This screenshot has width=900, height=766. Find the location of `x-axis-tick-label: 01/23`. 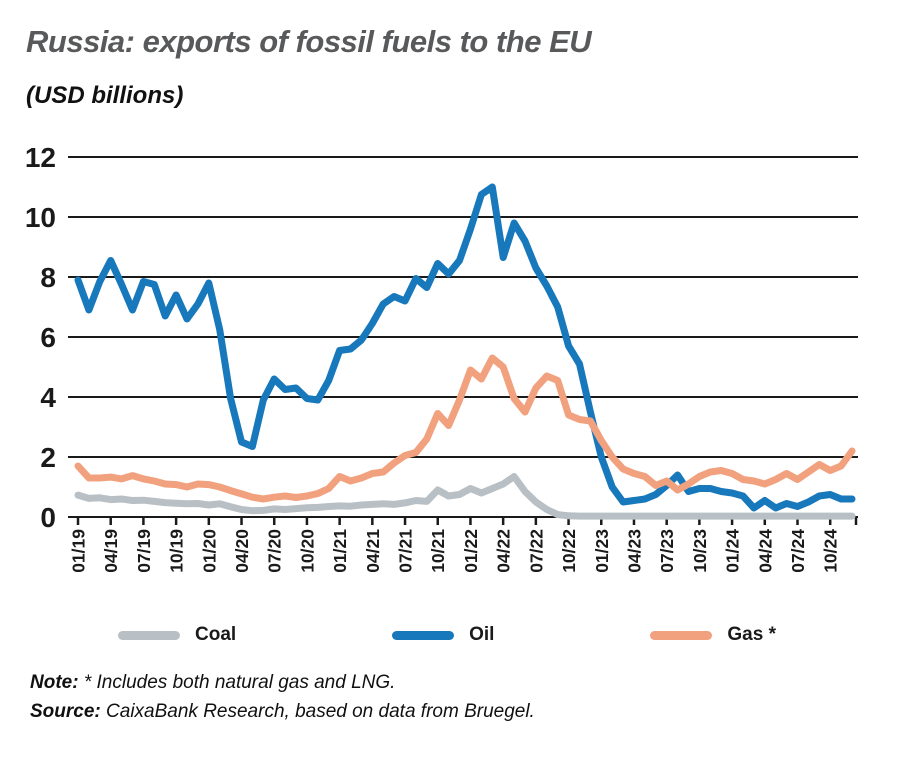

x-axis-tick-label: 01/23 is located at coordinates (602, 551).